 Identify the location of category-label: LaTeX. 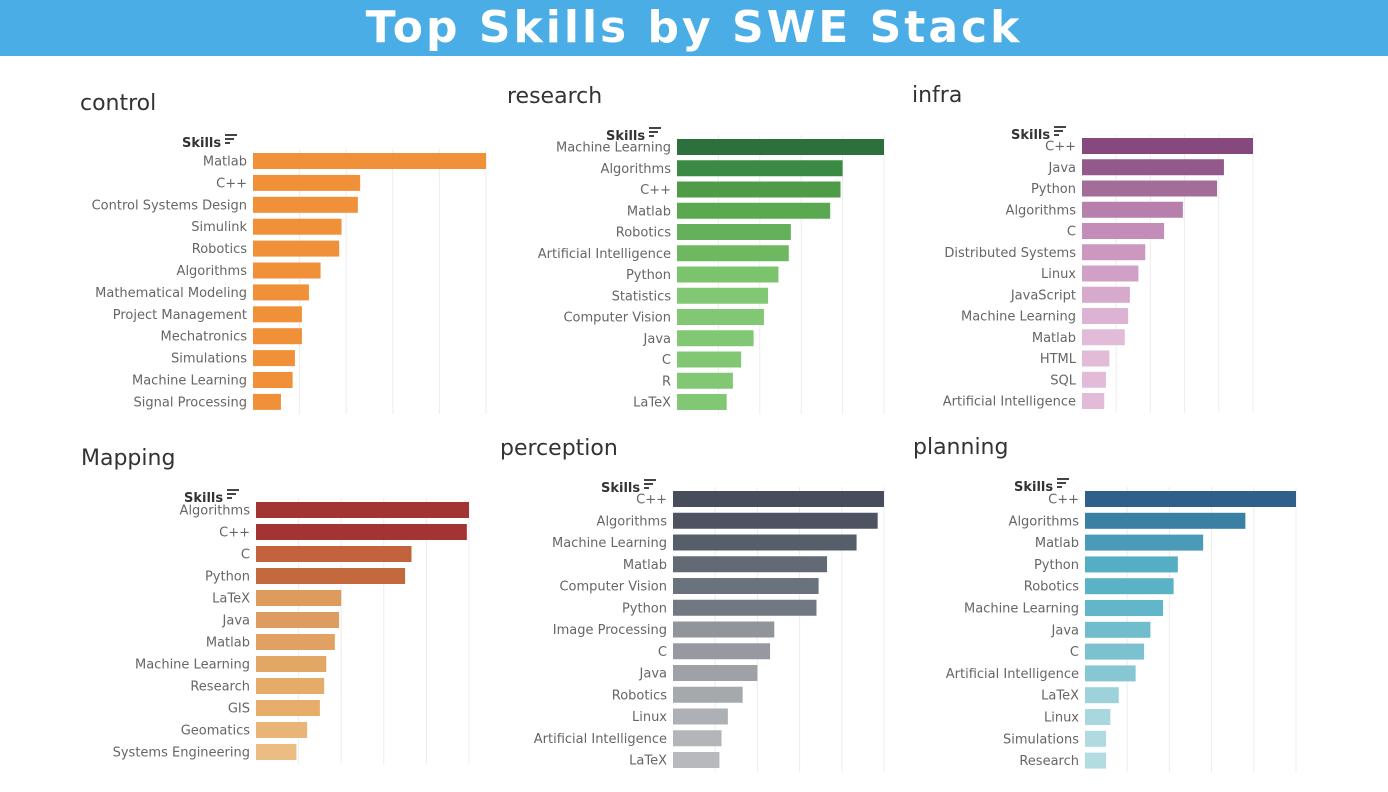
(1060, 696).